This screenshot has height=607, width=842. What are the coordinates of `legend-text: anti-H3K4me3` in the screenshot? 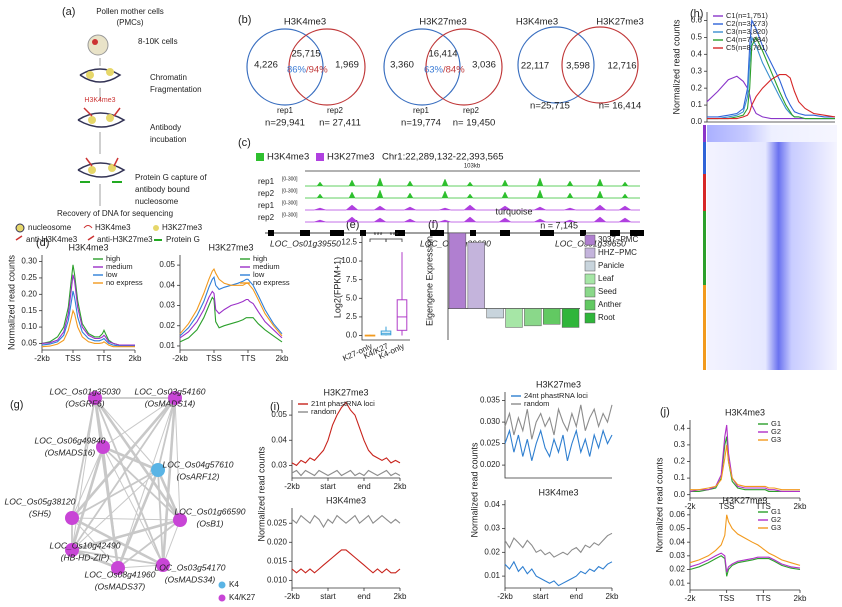 It's located at (52, 239).